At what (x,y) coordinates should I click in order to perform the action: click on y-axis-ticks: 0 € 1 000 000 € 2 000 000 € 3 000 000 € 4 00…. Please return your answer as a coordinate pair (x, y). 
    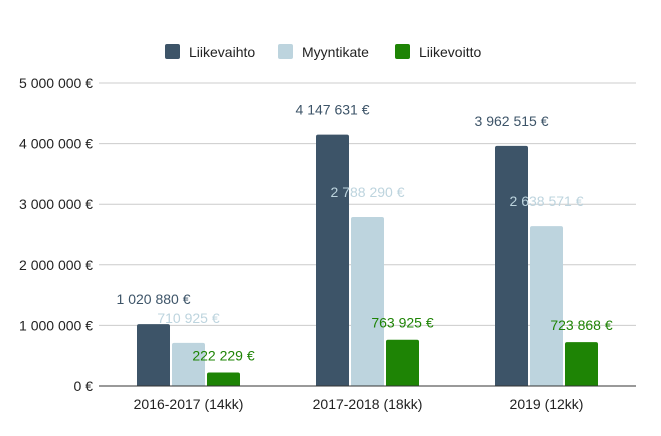
    Looking at the image, I should click on (56, 234).